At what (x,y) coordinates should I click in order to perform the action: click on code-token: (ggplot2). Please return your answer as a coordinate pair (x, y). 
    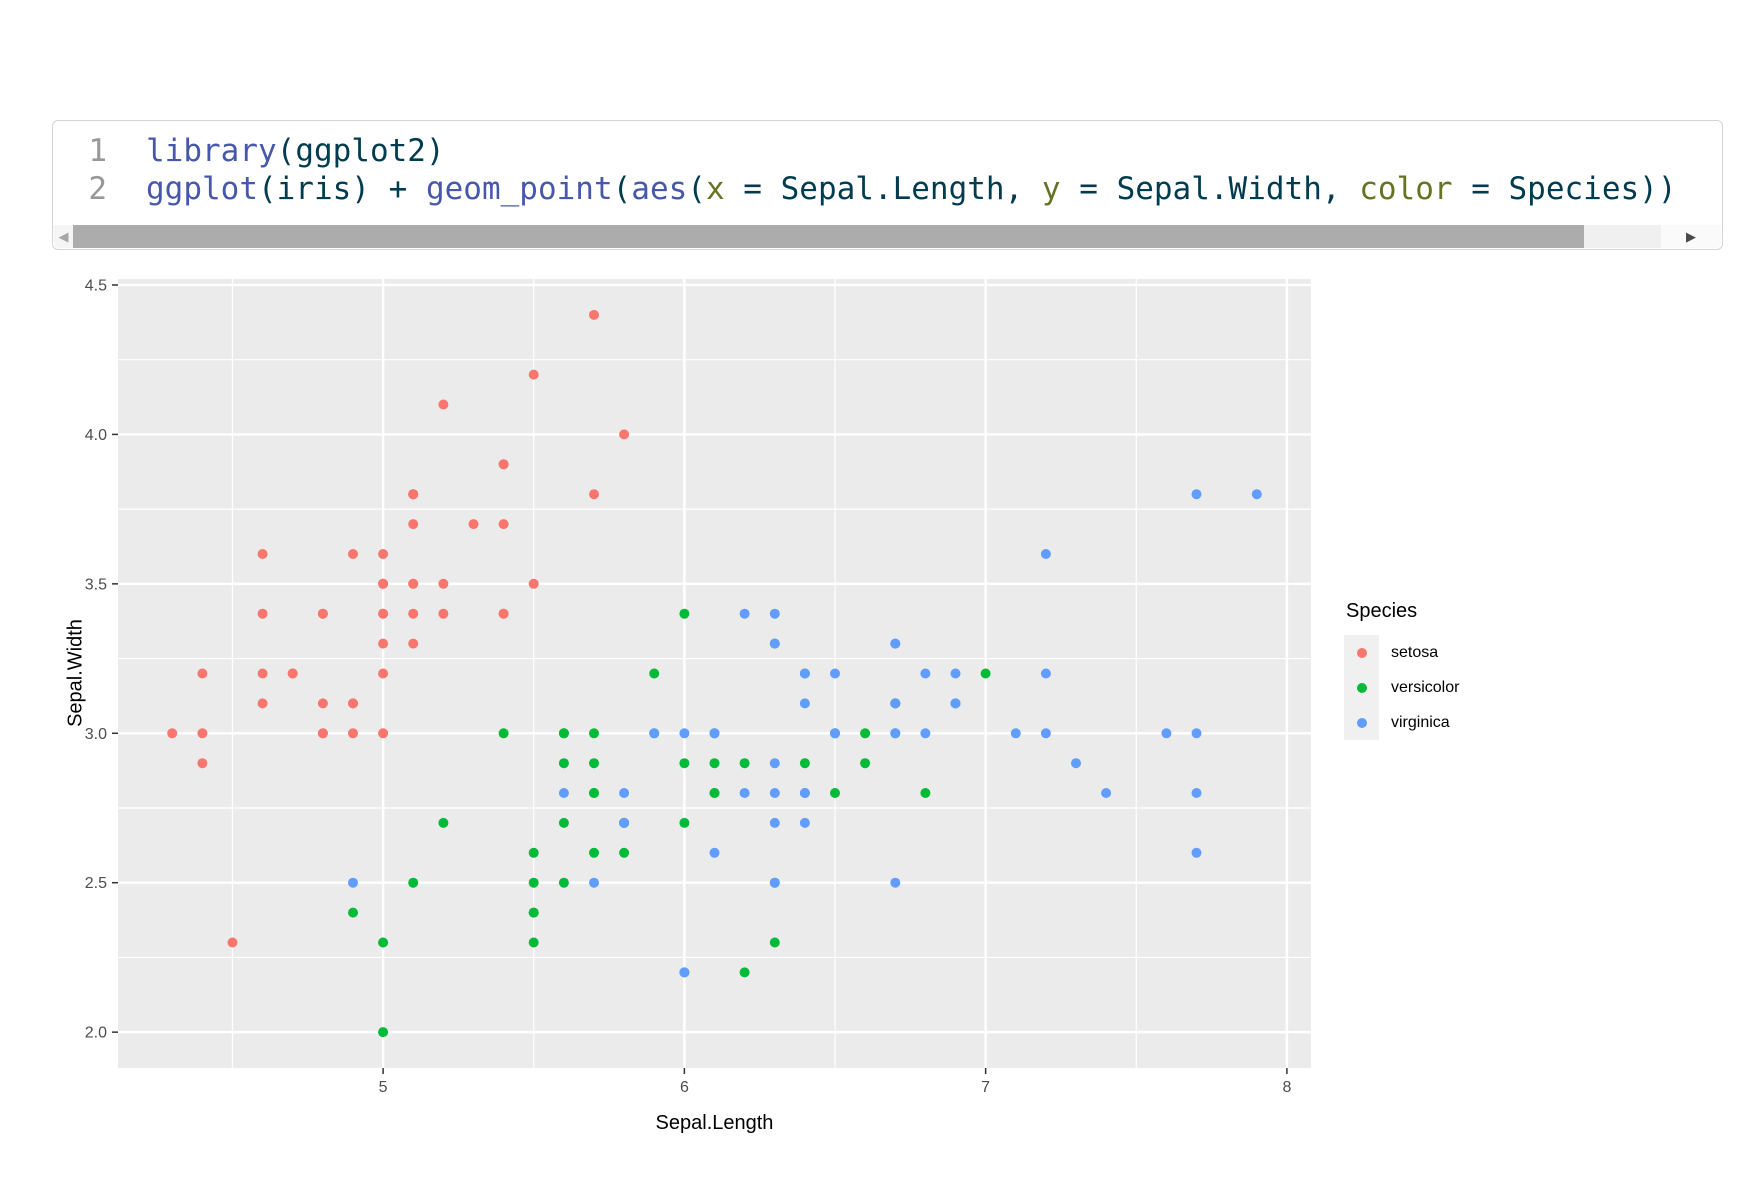
    Looking at the image, I should click on (360, 151).